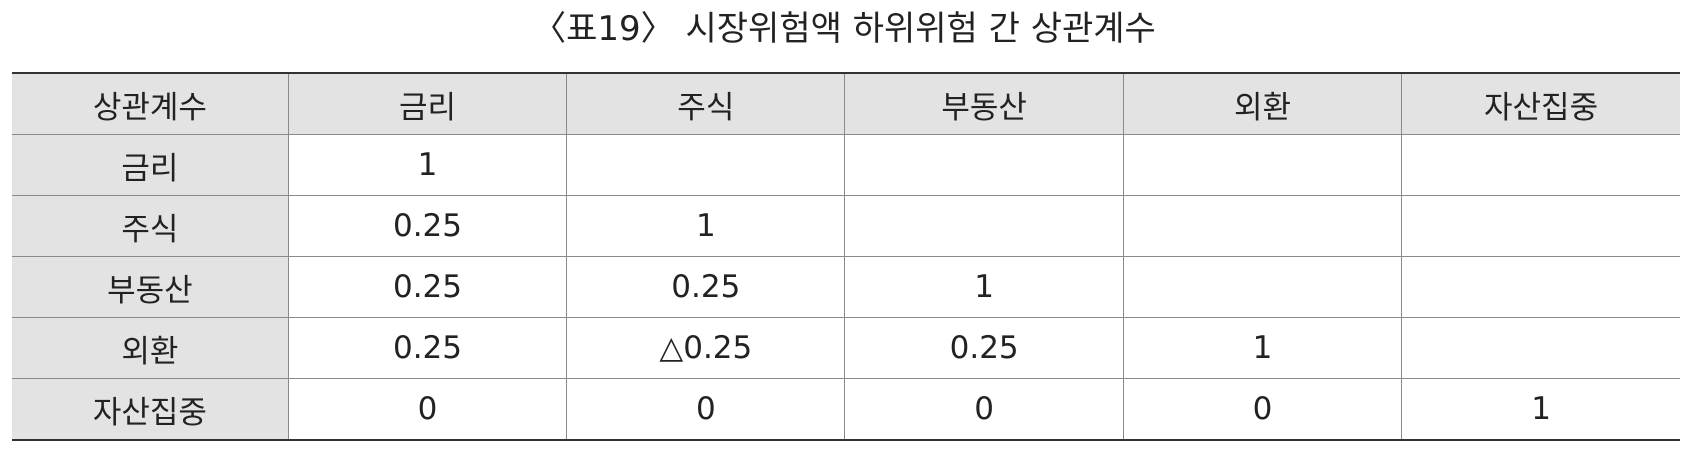  I want to click on table-title: 〈표19〉 시장위험액 하위위험 간 상관계수, so click(844, 29).